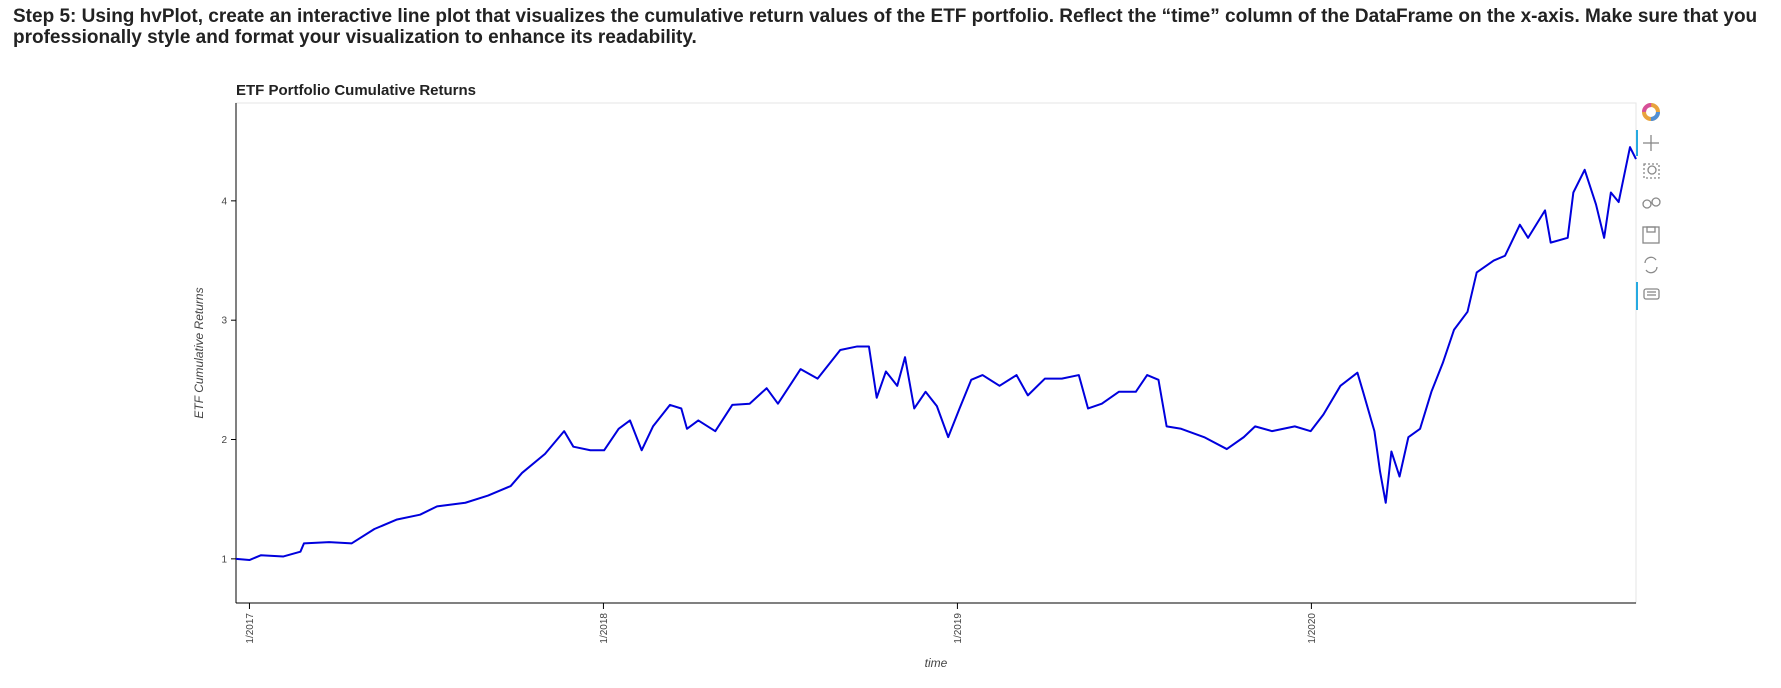 Image resolution: width=1781 pixels, height=688 pixels. Describe the element at coordinates (1651, 112) in the screenshot. I see `bokeh-logo` at that location.